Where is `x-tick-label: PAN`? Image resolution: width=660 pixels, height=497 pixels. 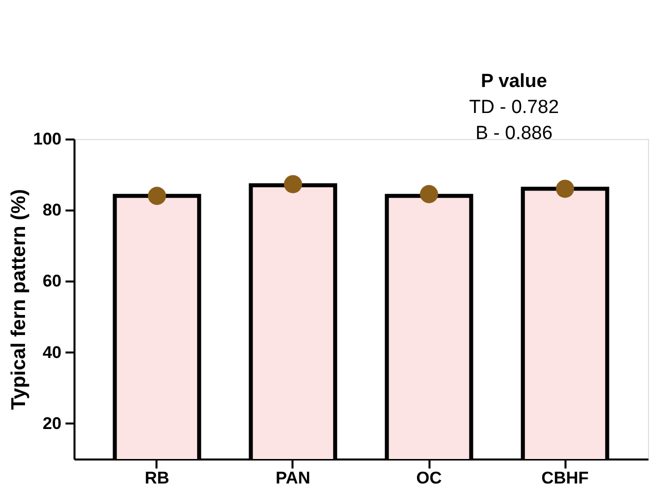 x-tick-label: PAN is located at coordinates (293, 478).